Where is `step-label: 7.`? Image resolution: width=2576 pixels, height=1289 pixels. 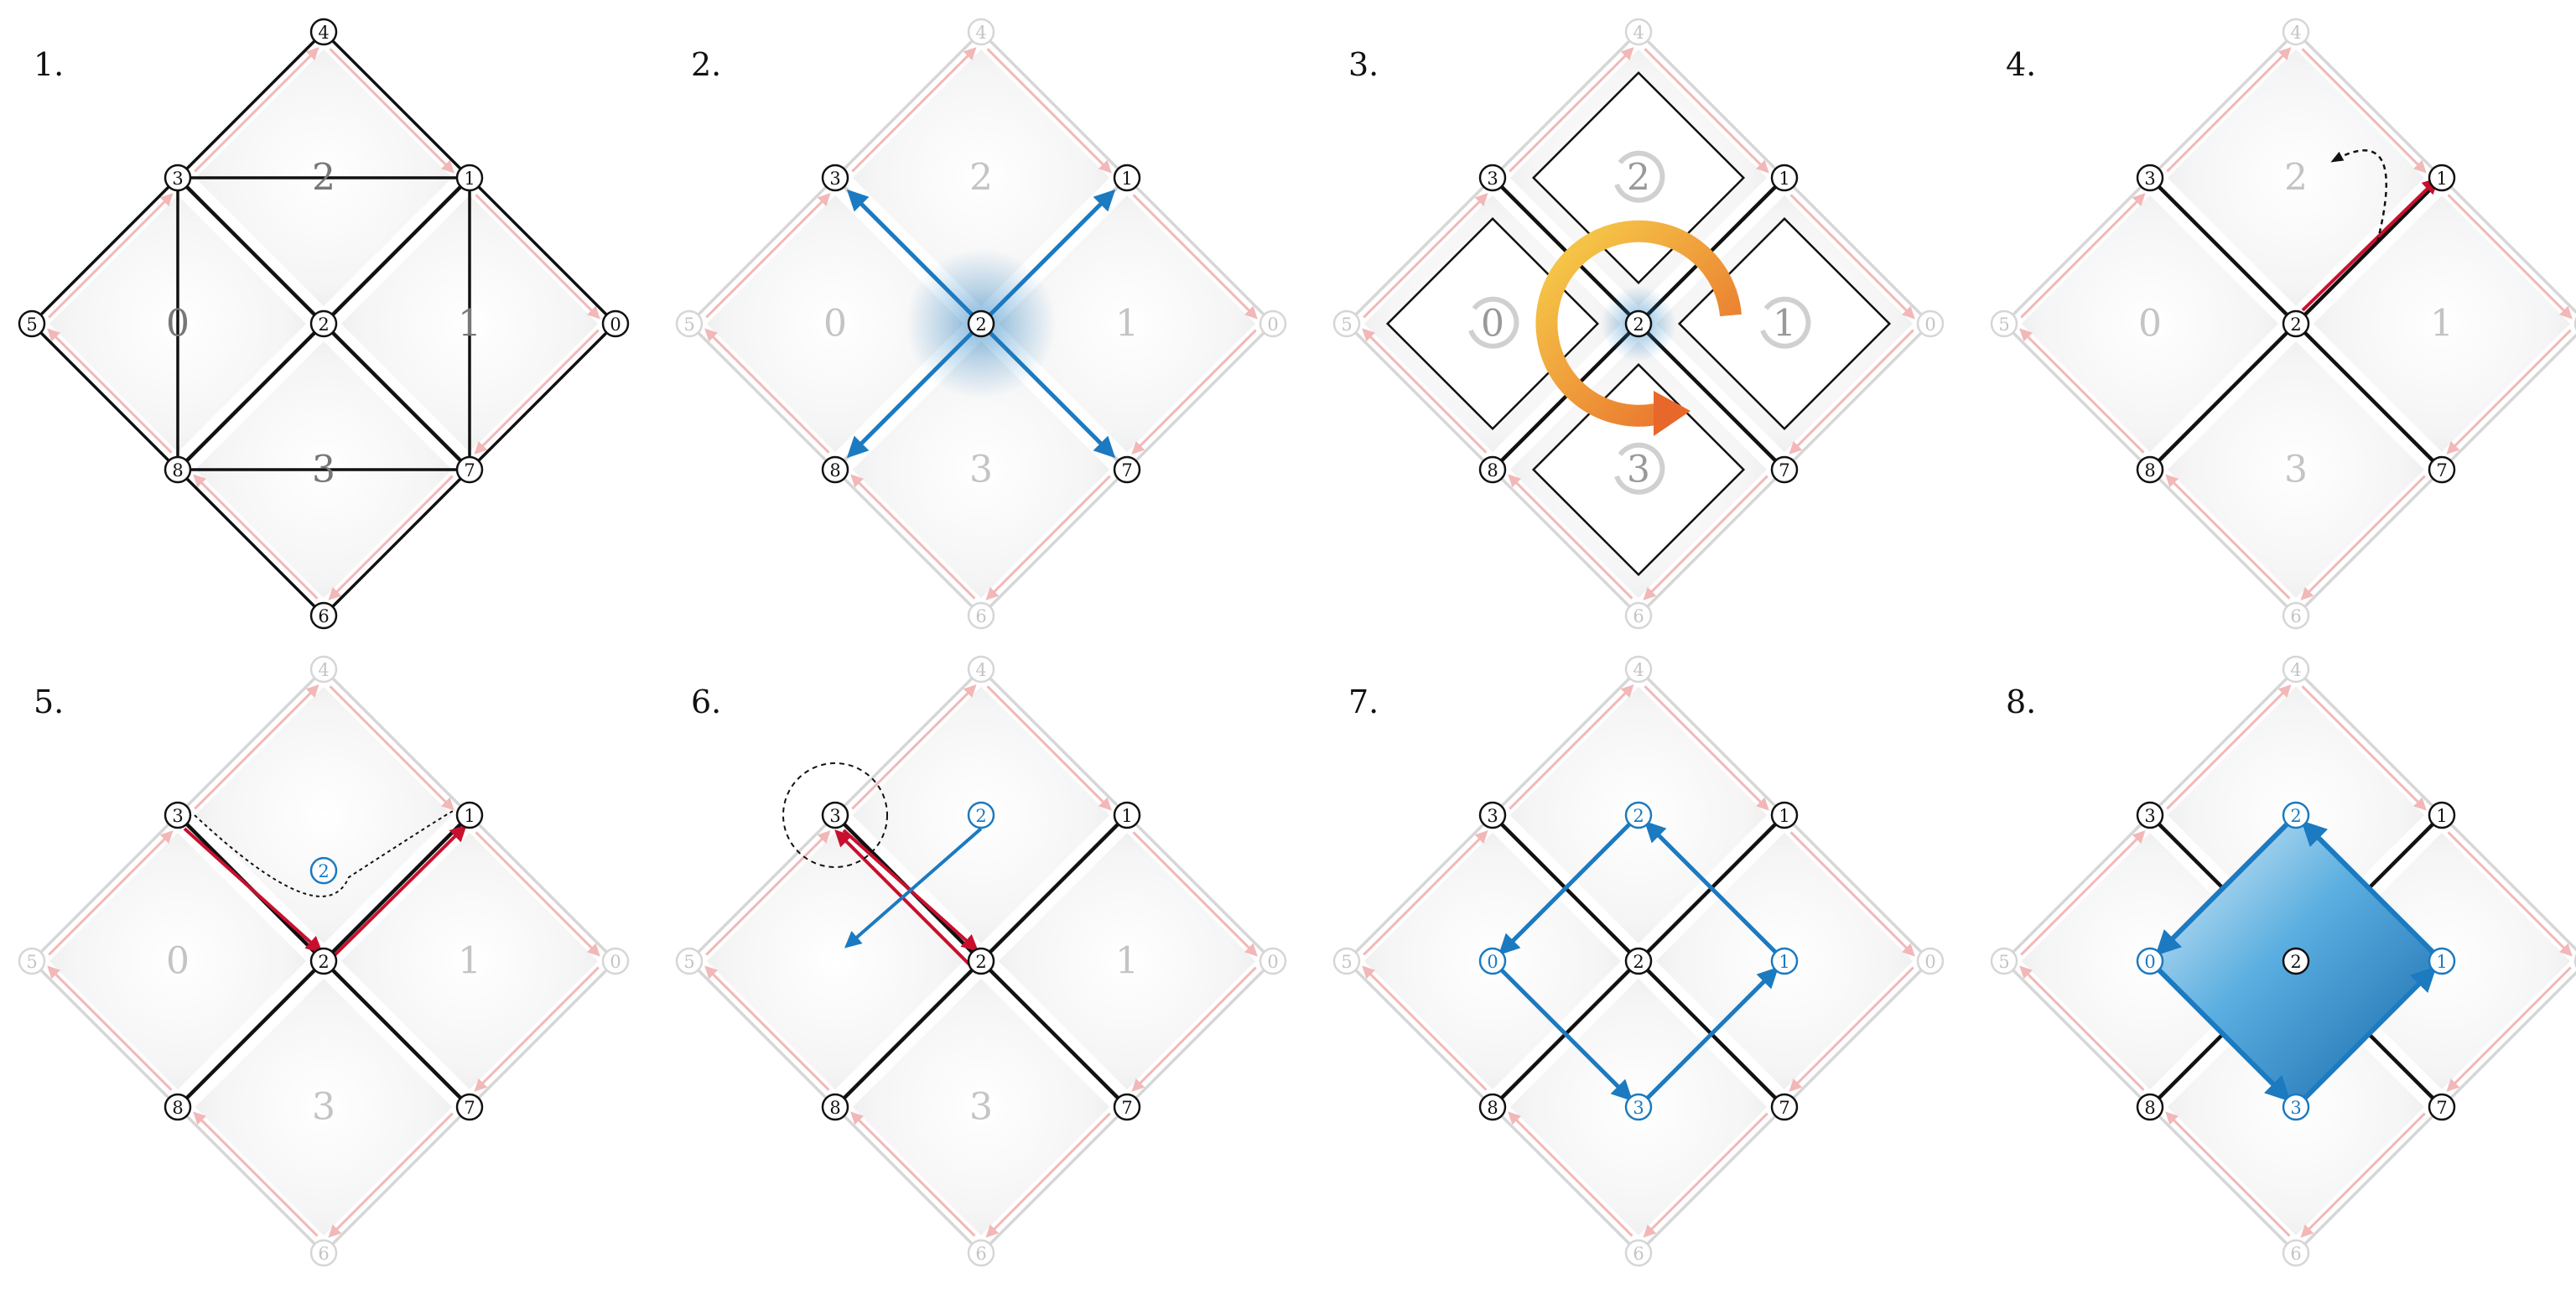
step-label: 7. is located at coordinates (1363, 701).